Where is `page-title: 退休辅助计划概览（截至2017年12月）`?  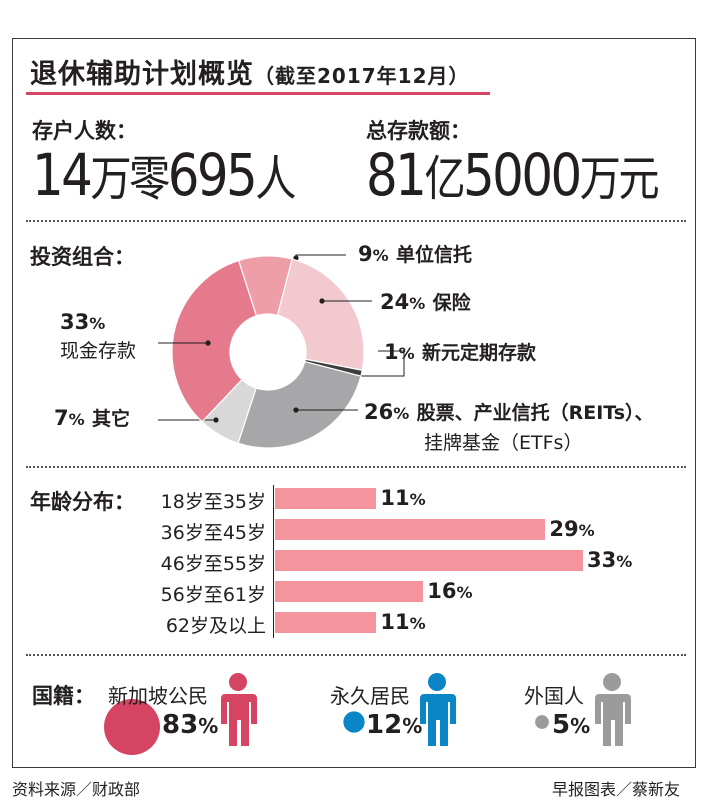 page-title: 退休辅助计划概览（截至2017年12月） is located at coordinates (250, 74).